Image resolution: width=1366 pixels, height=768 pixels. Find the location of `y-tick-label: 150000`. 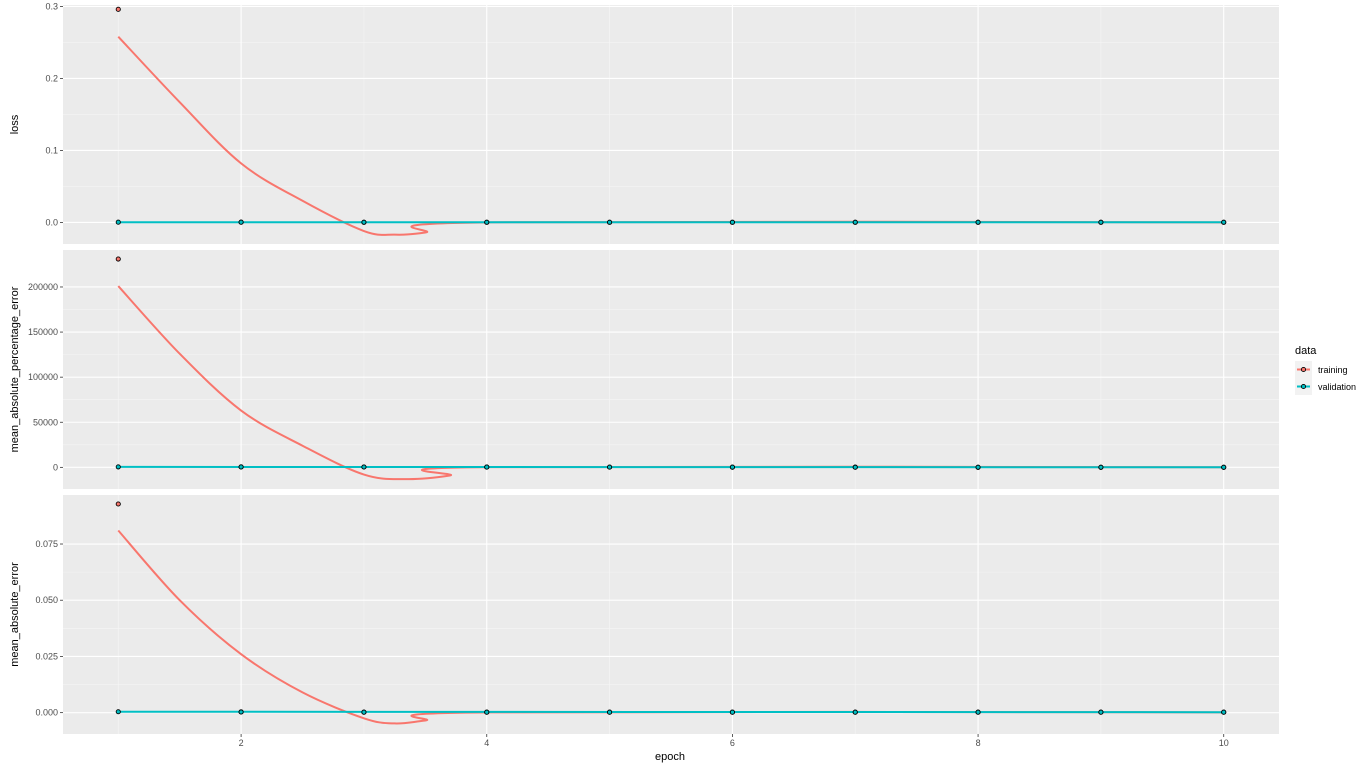

y-tick-label: 150000 is located at coordinates (43, 332).